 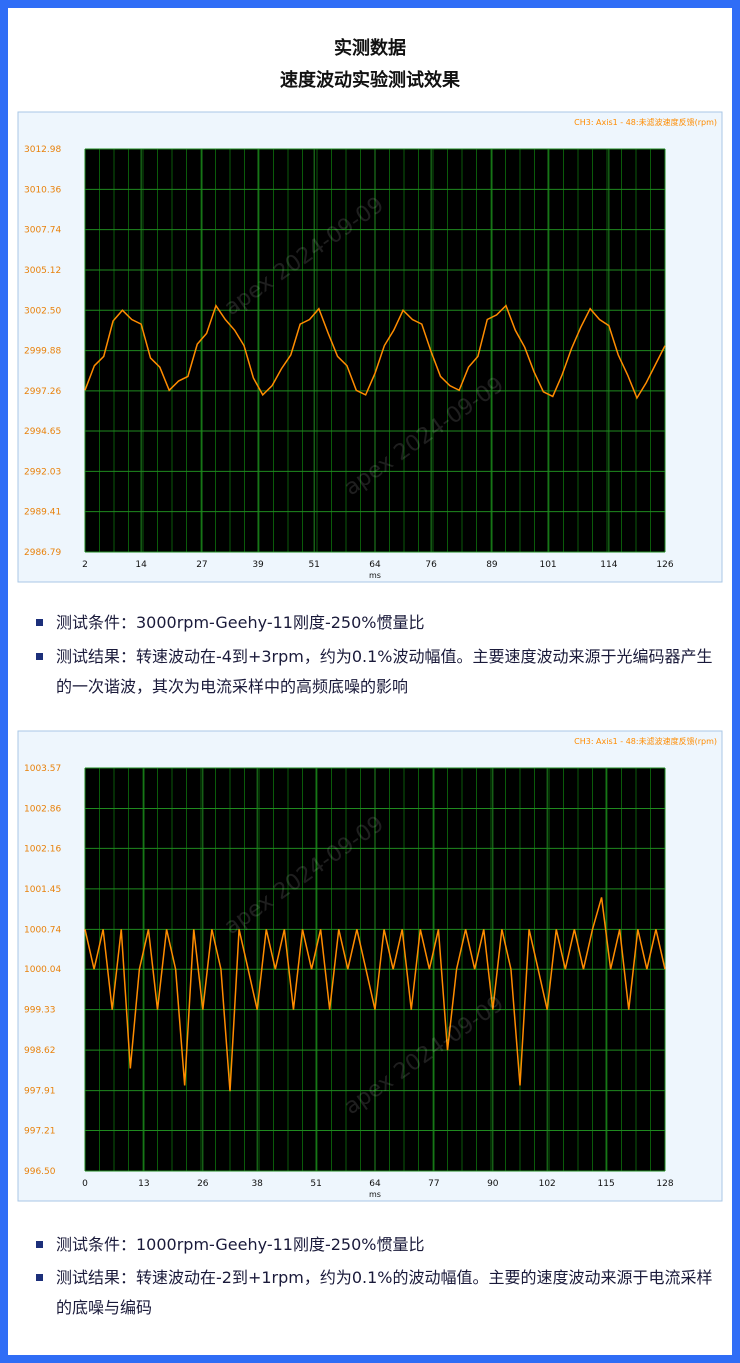 I want to click on x-tick-label: 89, so click(x=492, y=565).